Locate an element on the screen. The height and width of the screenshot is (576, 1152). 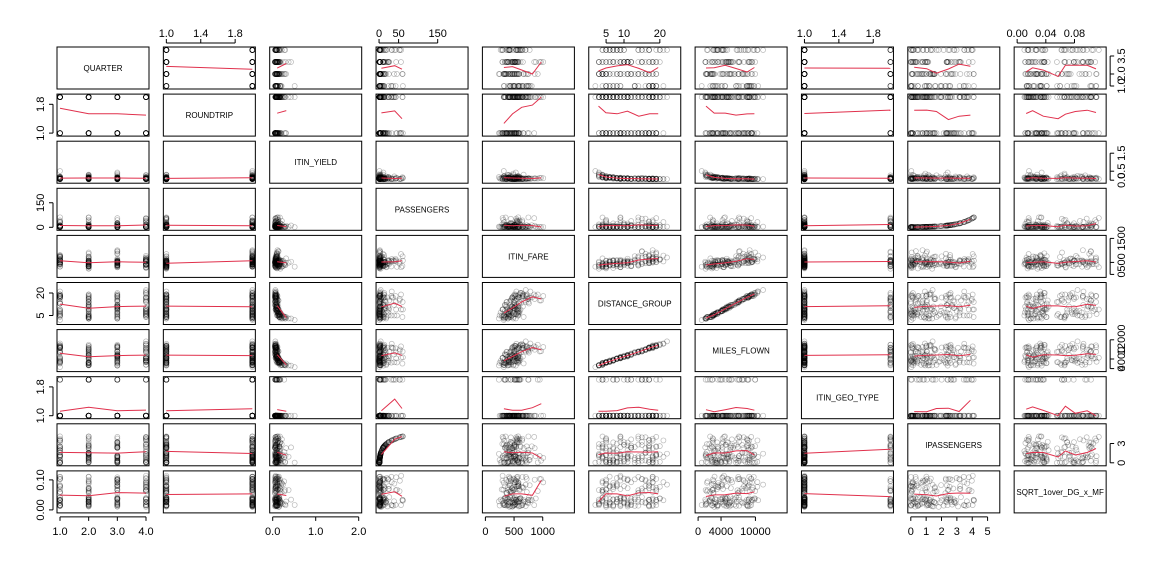
panel-ITIN_YIELD-vs-DISTANCE_GROUP is located at coordinates (635, 162).